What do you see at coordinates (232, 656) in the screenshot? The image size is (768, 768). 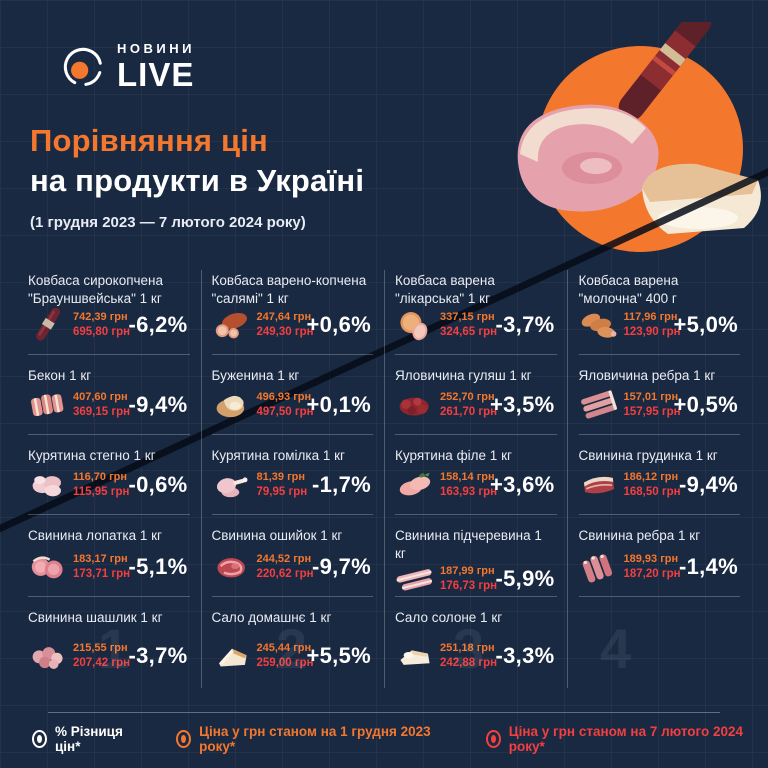 I see `salo-home-icon` at bounding box center [232, 656].